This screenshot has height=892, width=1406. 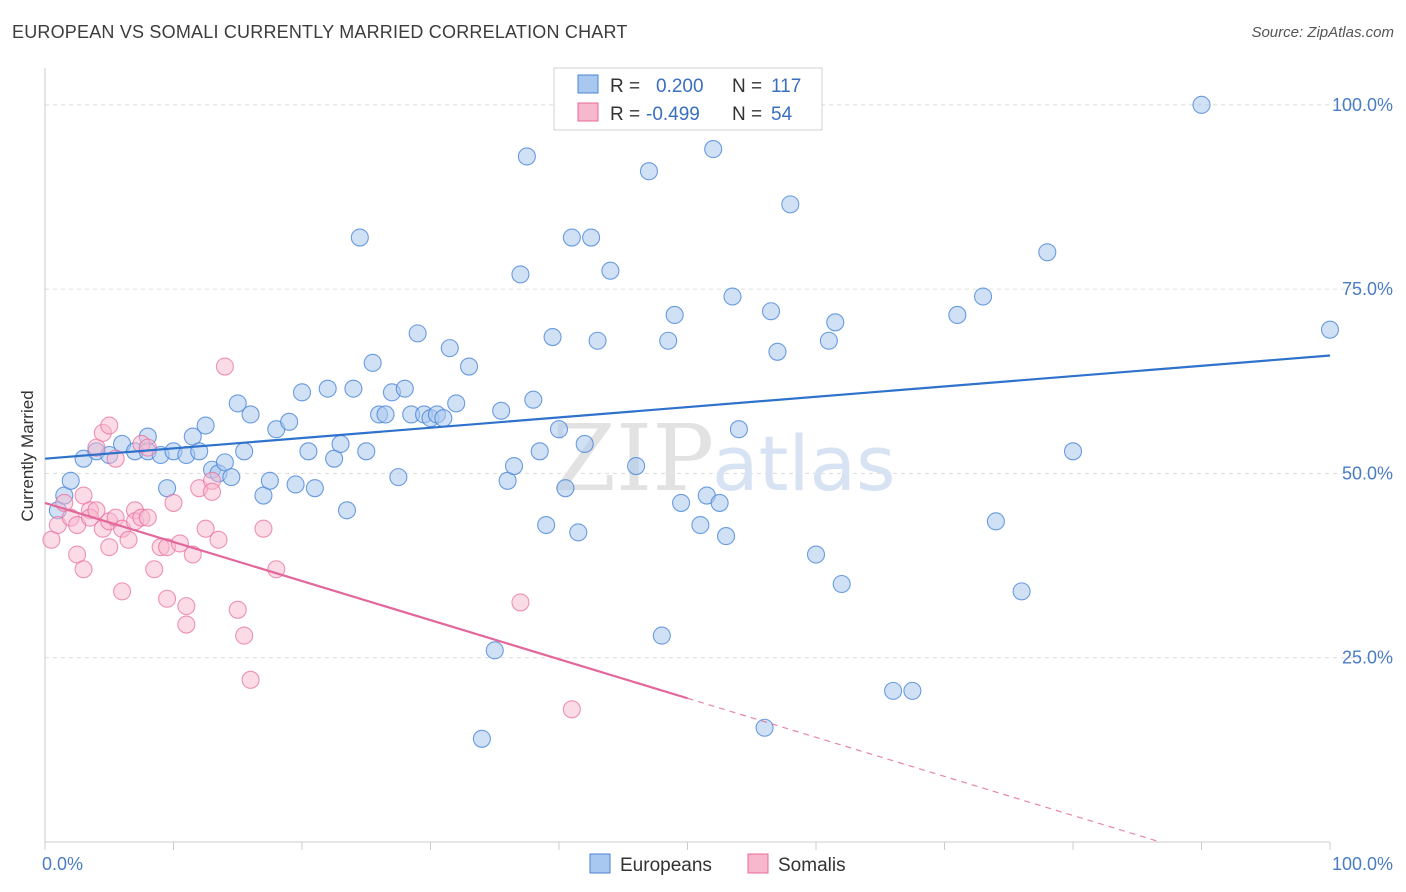 What do you see at coordinates (625, 86) in the screenshot?
I see `legend-r-label-europeans: R =` at bounding box center [625, 86].